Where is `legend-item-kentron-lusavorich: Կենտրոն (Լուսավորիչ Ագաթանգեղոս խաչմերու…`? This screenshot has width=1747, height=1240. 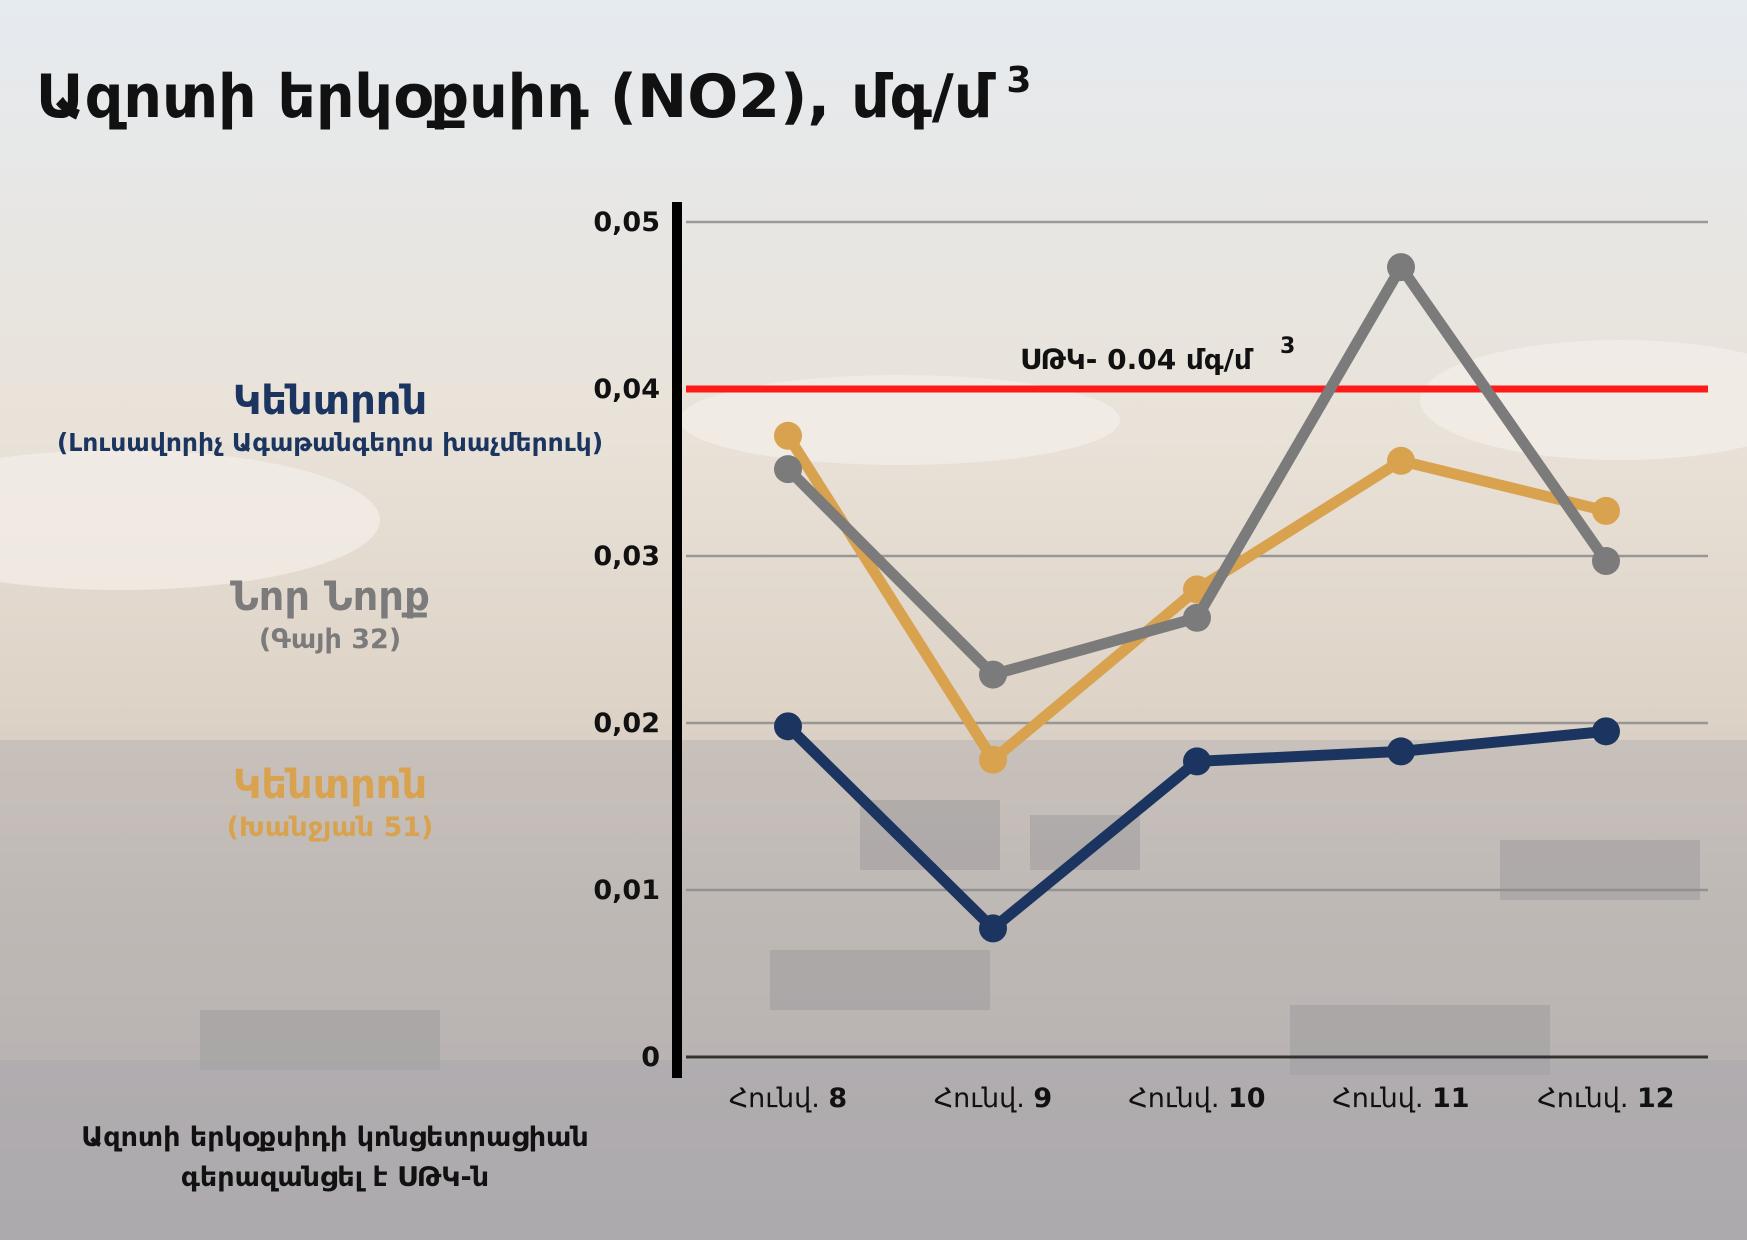
legend-item-kentron-lusavorich: Կենտրոն (Լուսավորիչ Ագաթանգեղոս խաչմերու… is located at coordinates (330, 417).